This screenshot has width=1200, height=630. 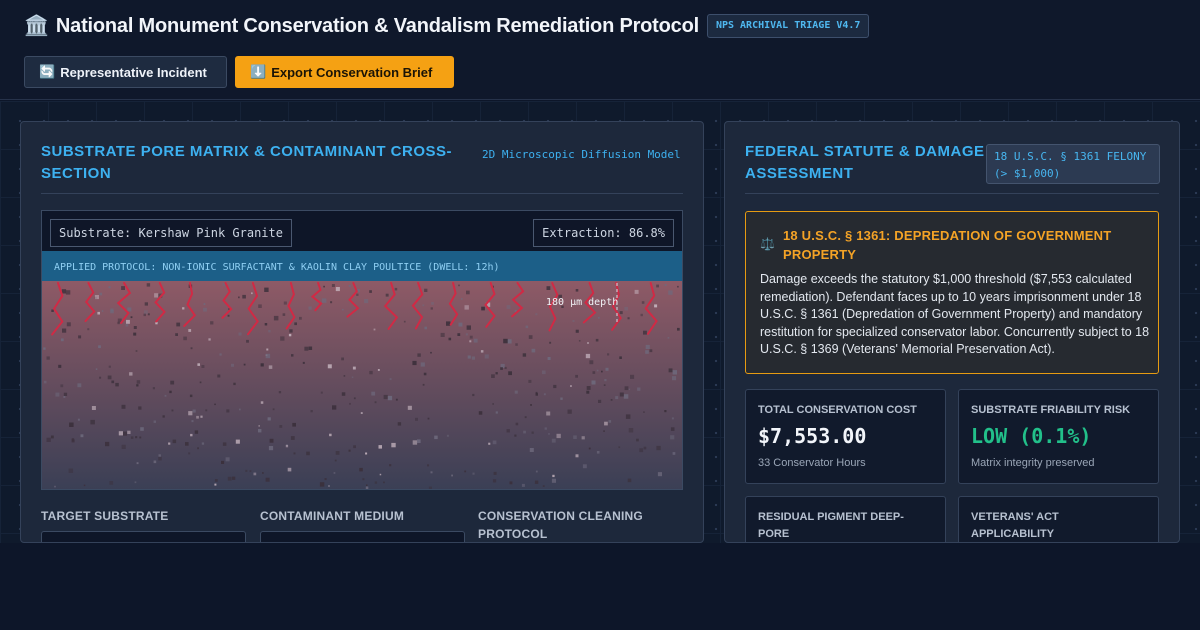 What do you see at coordinates (362, 193) in the screenshot?
I see `panel-divider` at bounding box center [362, 193].